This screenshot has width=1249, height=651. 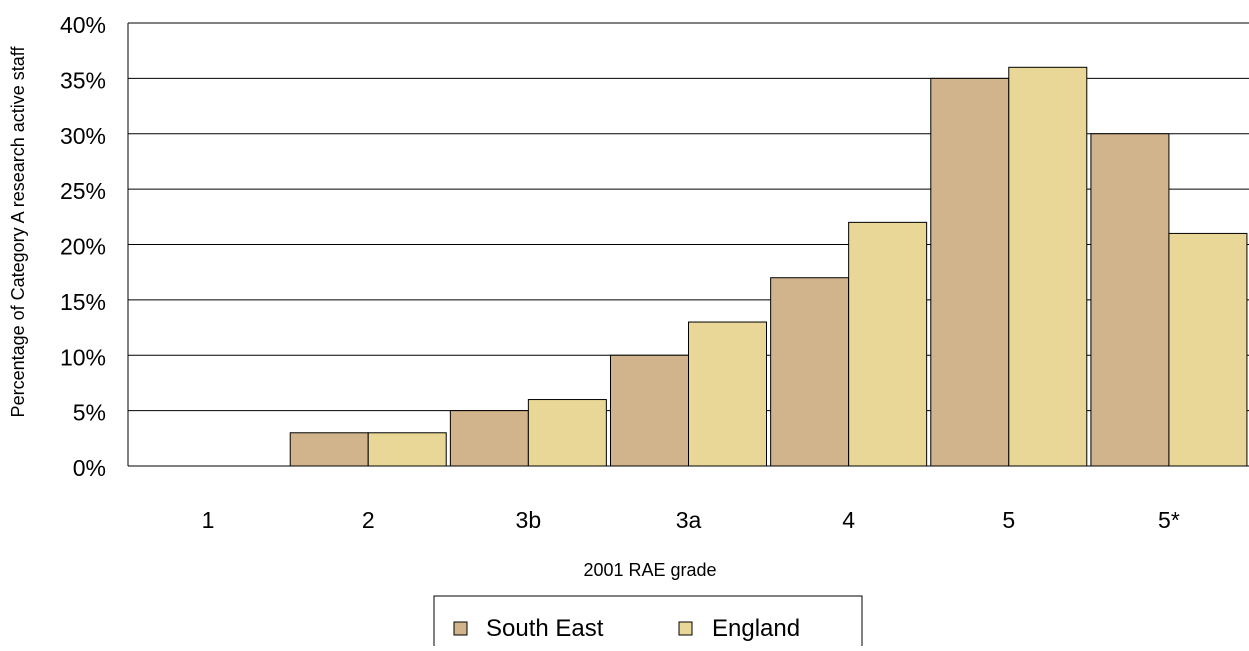 What do you see at coordinates (1130, 300) in the screenshot?
I see `bar-south-east-5star` at bounding box center [1130, 300].